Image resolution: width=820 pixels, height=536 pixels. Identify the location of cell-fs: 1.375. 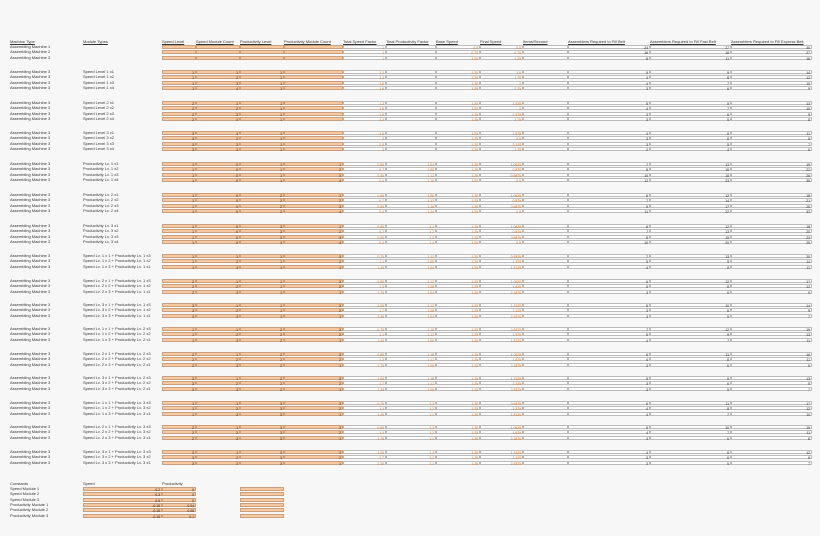
(501, 261).